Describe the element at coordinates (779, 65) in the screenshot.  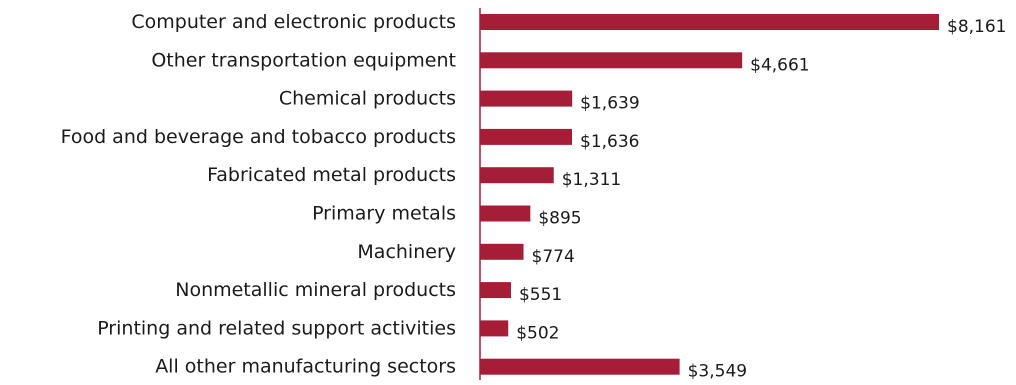
I see `value-label: $4,661` at that location.